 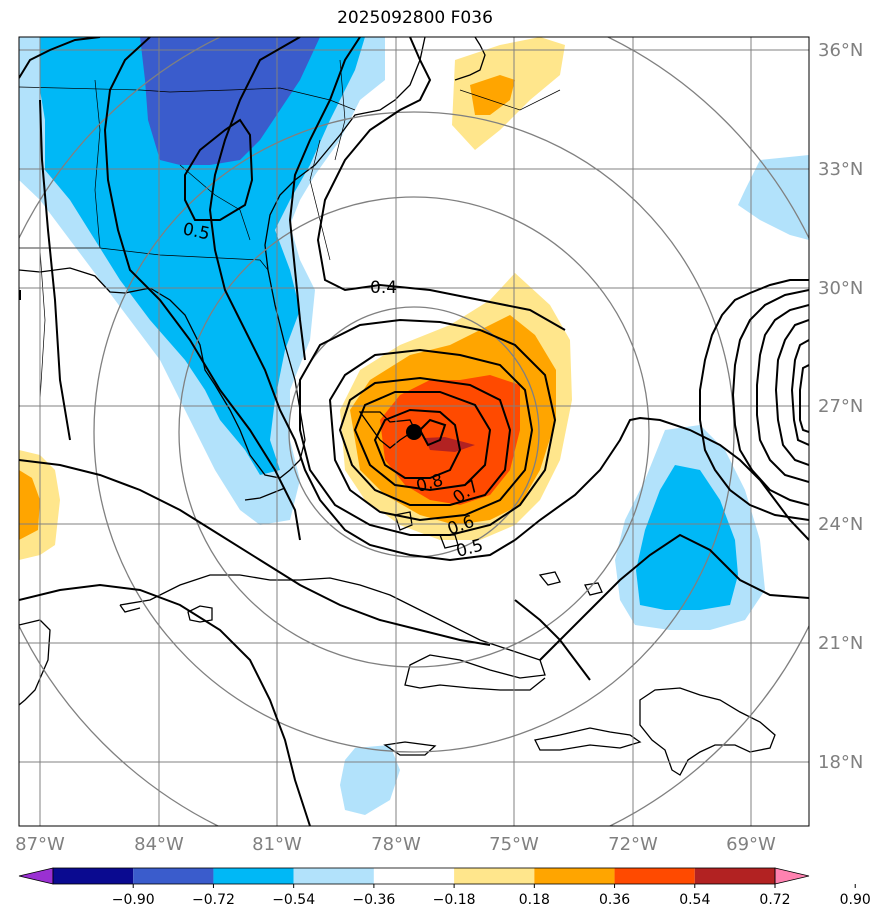 What do you see at coordinates (383, 288) in the screenshot?
I see `contour-label-0.4: 0.4` at bounding box center [383, 288].